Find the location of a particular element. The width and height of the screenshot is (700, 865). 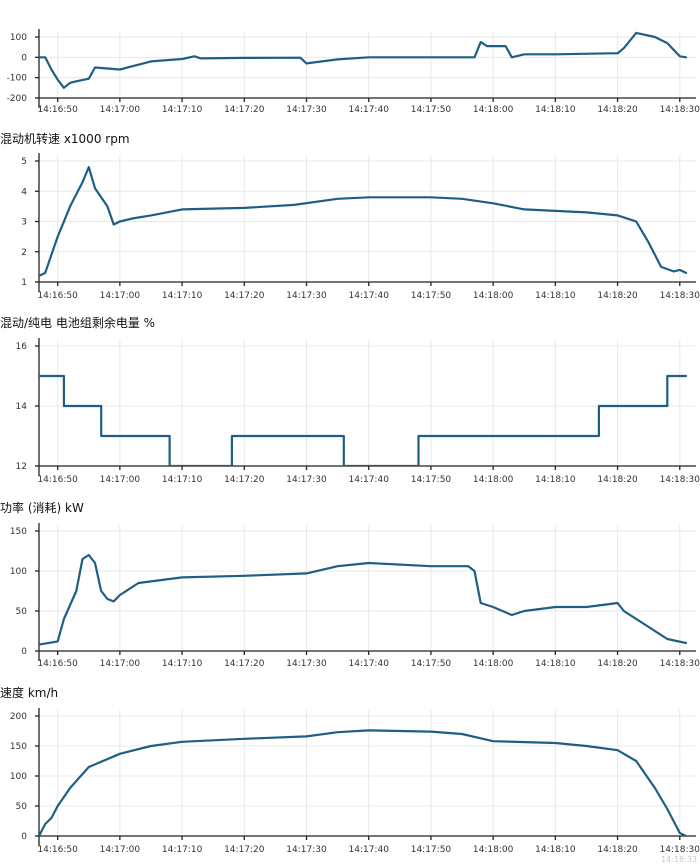

y-tick-label: 12 is located at coordinates (21, 467).